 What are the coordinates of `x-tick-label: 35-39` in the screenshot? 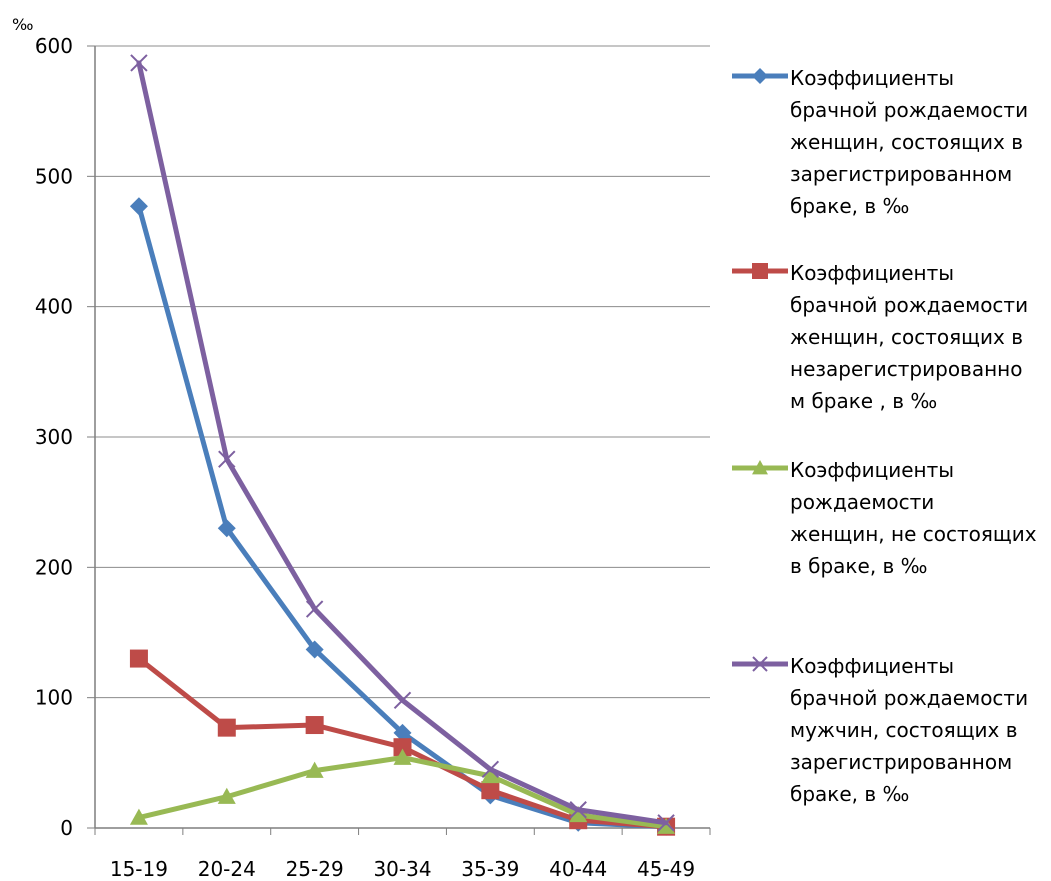 It's located at (490, 869).